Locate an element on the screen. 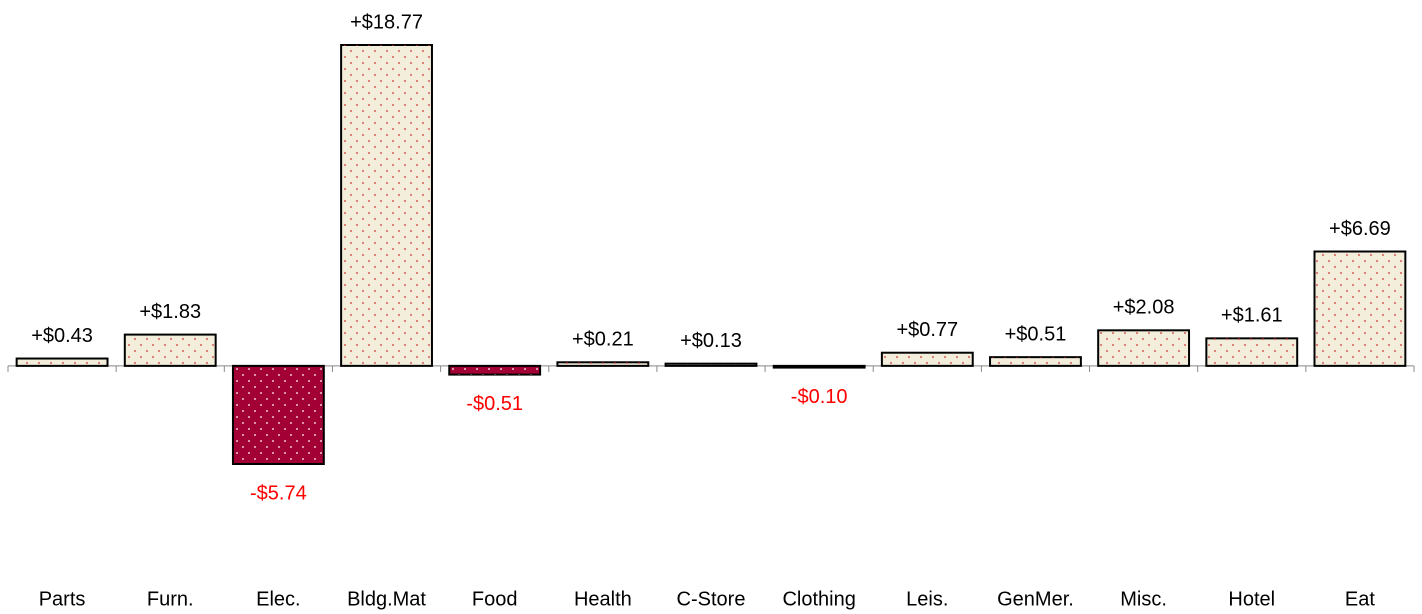 Image resolution: width=1422 pixels, height=614 pixels. x-tick-label: Furn. is located at coordinates (170, 599).